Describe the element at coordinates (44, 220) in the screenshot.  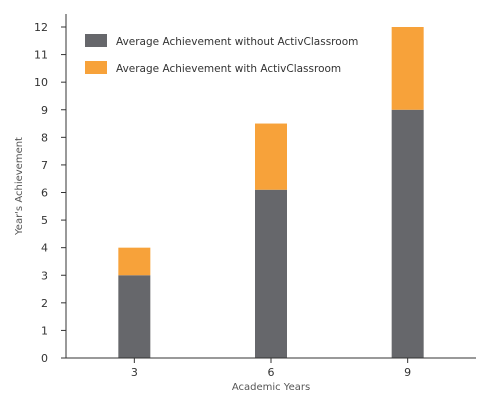
I see `y-tick-label: 5` at that location.